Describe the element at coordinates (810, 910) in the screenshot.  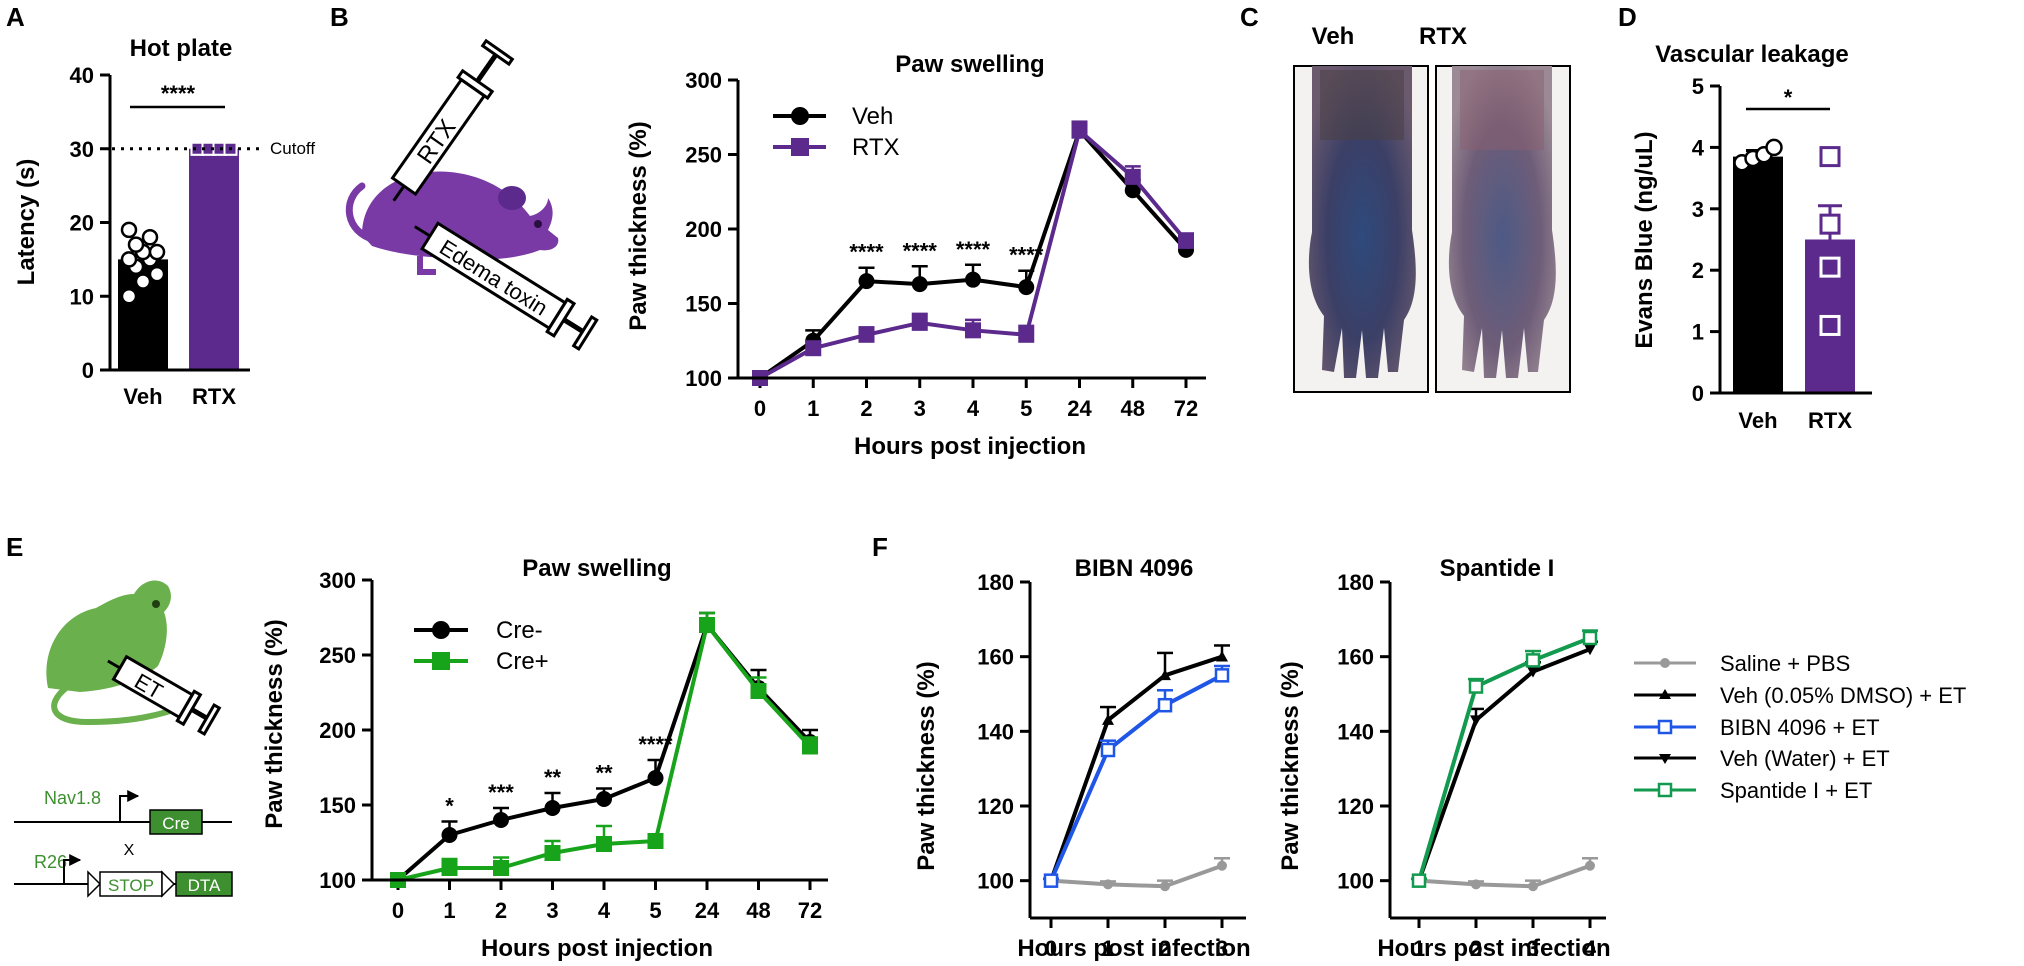
I see `chart-e-xtick-label-8: 72` at that location.